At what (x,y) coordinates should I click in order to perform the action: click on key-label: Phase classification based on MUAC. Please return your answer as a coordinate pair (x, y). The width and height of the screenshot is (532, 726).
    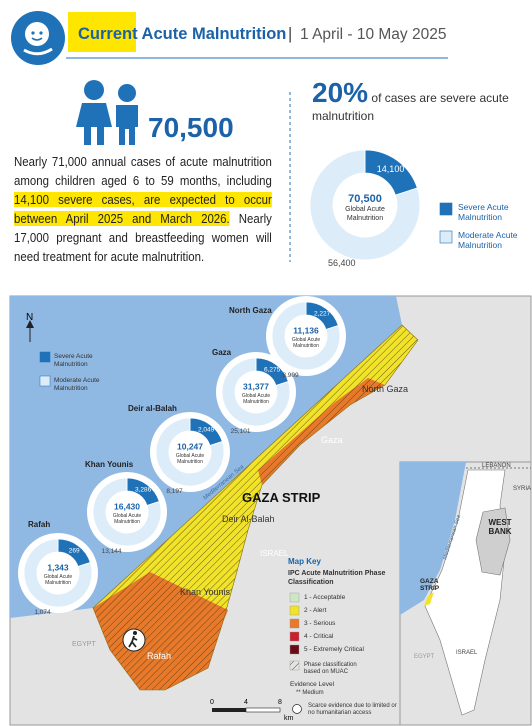
    Looking at the image, I should click on (330, 668).